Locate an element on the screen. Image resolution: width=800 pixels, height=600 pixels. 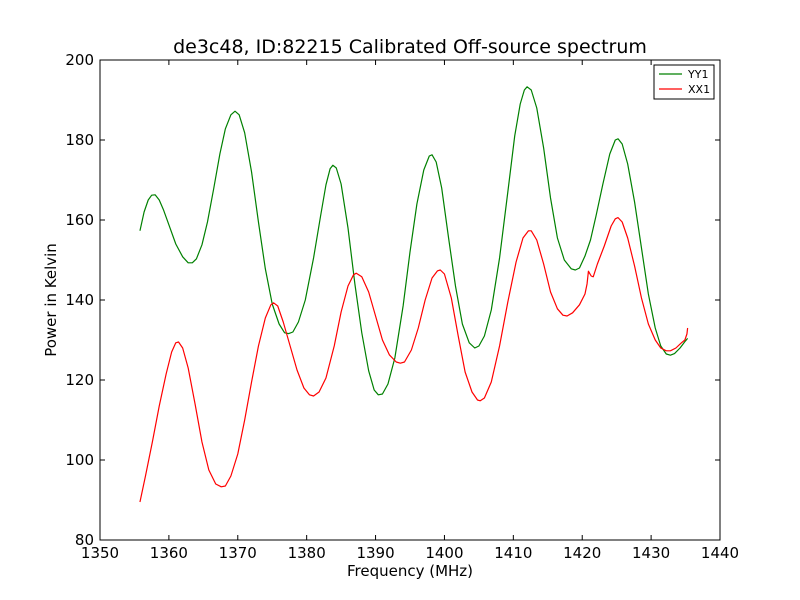
x-tick-label: 1350 is located at coordinates (100, 553).